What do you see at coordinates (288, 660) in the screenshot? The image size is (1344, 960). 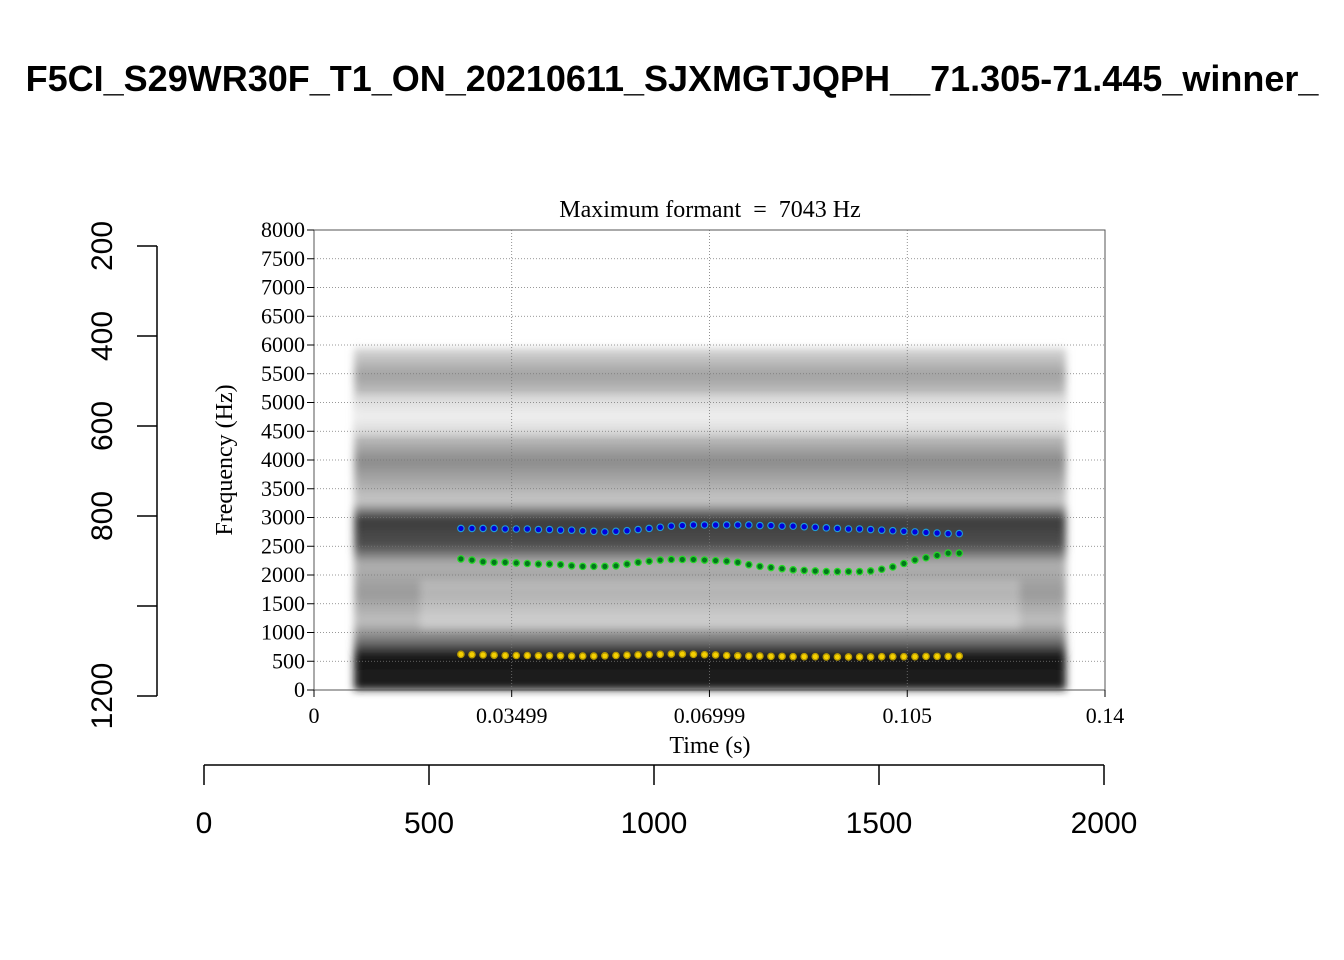 I see `y-tick-label: 500` at bounding box center [288, 660].